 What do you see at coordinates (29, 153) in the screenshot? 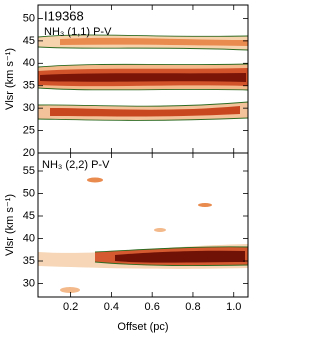
I see `y-tick-label: 20` at bounding box center [29, 153].